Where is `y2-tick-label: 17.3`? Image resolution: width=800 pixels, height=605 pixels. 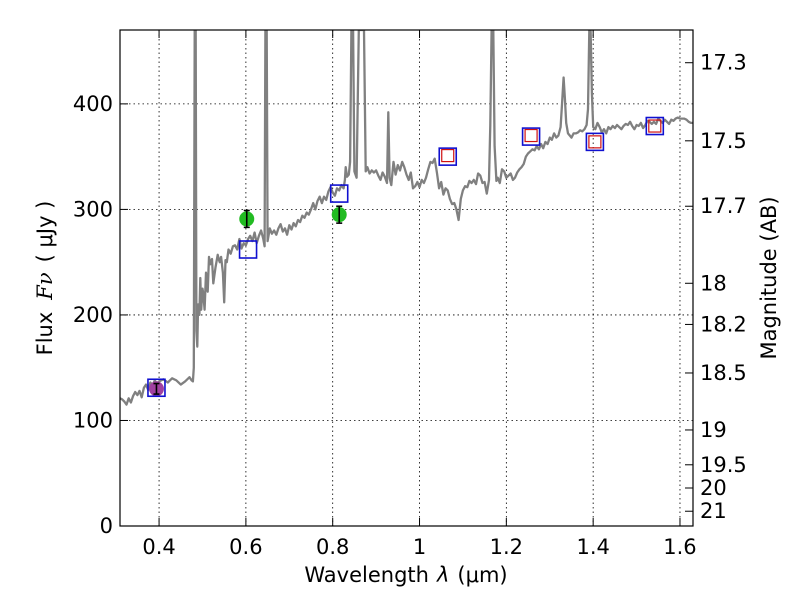 y2-tick-label: 17.3 is located at coordinates (723, 63).